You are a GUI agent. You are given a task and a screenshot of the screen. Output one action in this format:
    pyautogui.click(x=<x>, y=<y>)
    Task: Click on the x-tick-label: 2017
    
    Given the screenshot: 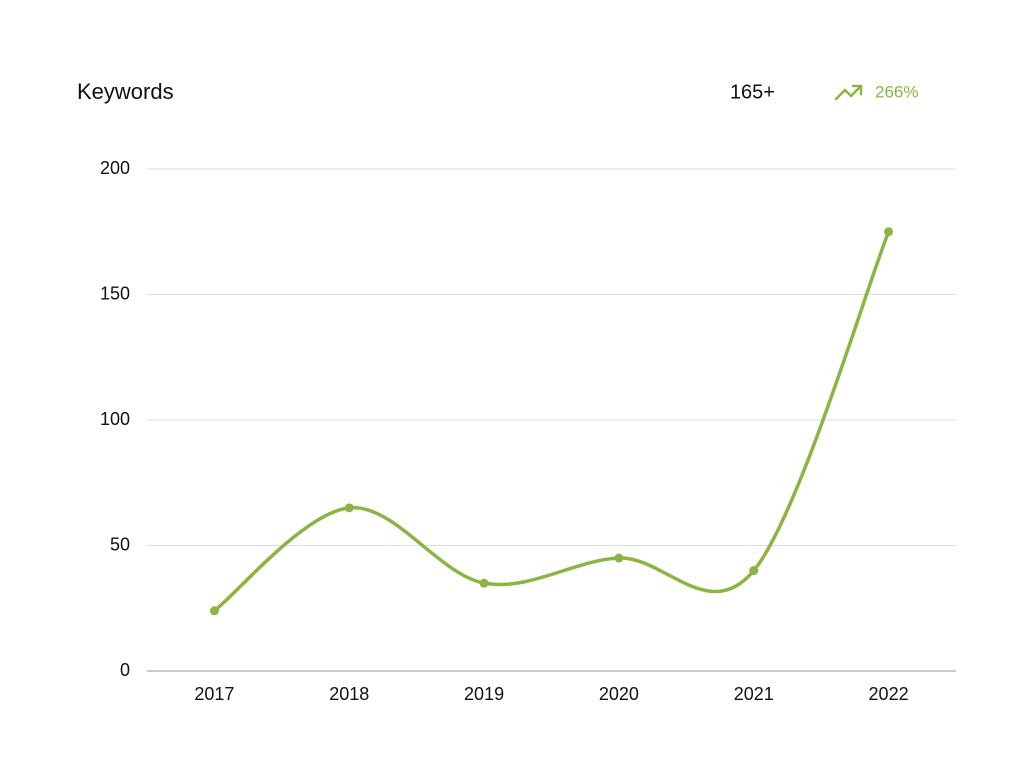 What is the action you would take?
    pyautogui.click(x=214, y=694)
    